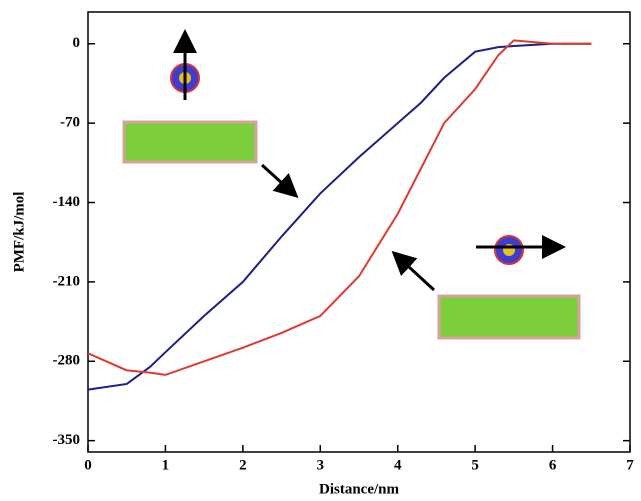 The width and height of the screenshot is (641, 501). I want to click on membrane-side, so click(486, 287).